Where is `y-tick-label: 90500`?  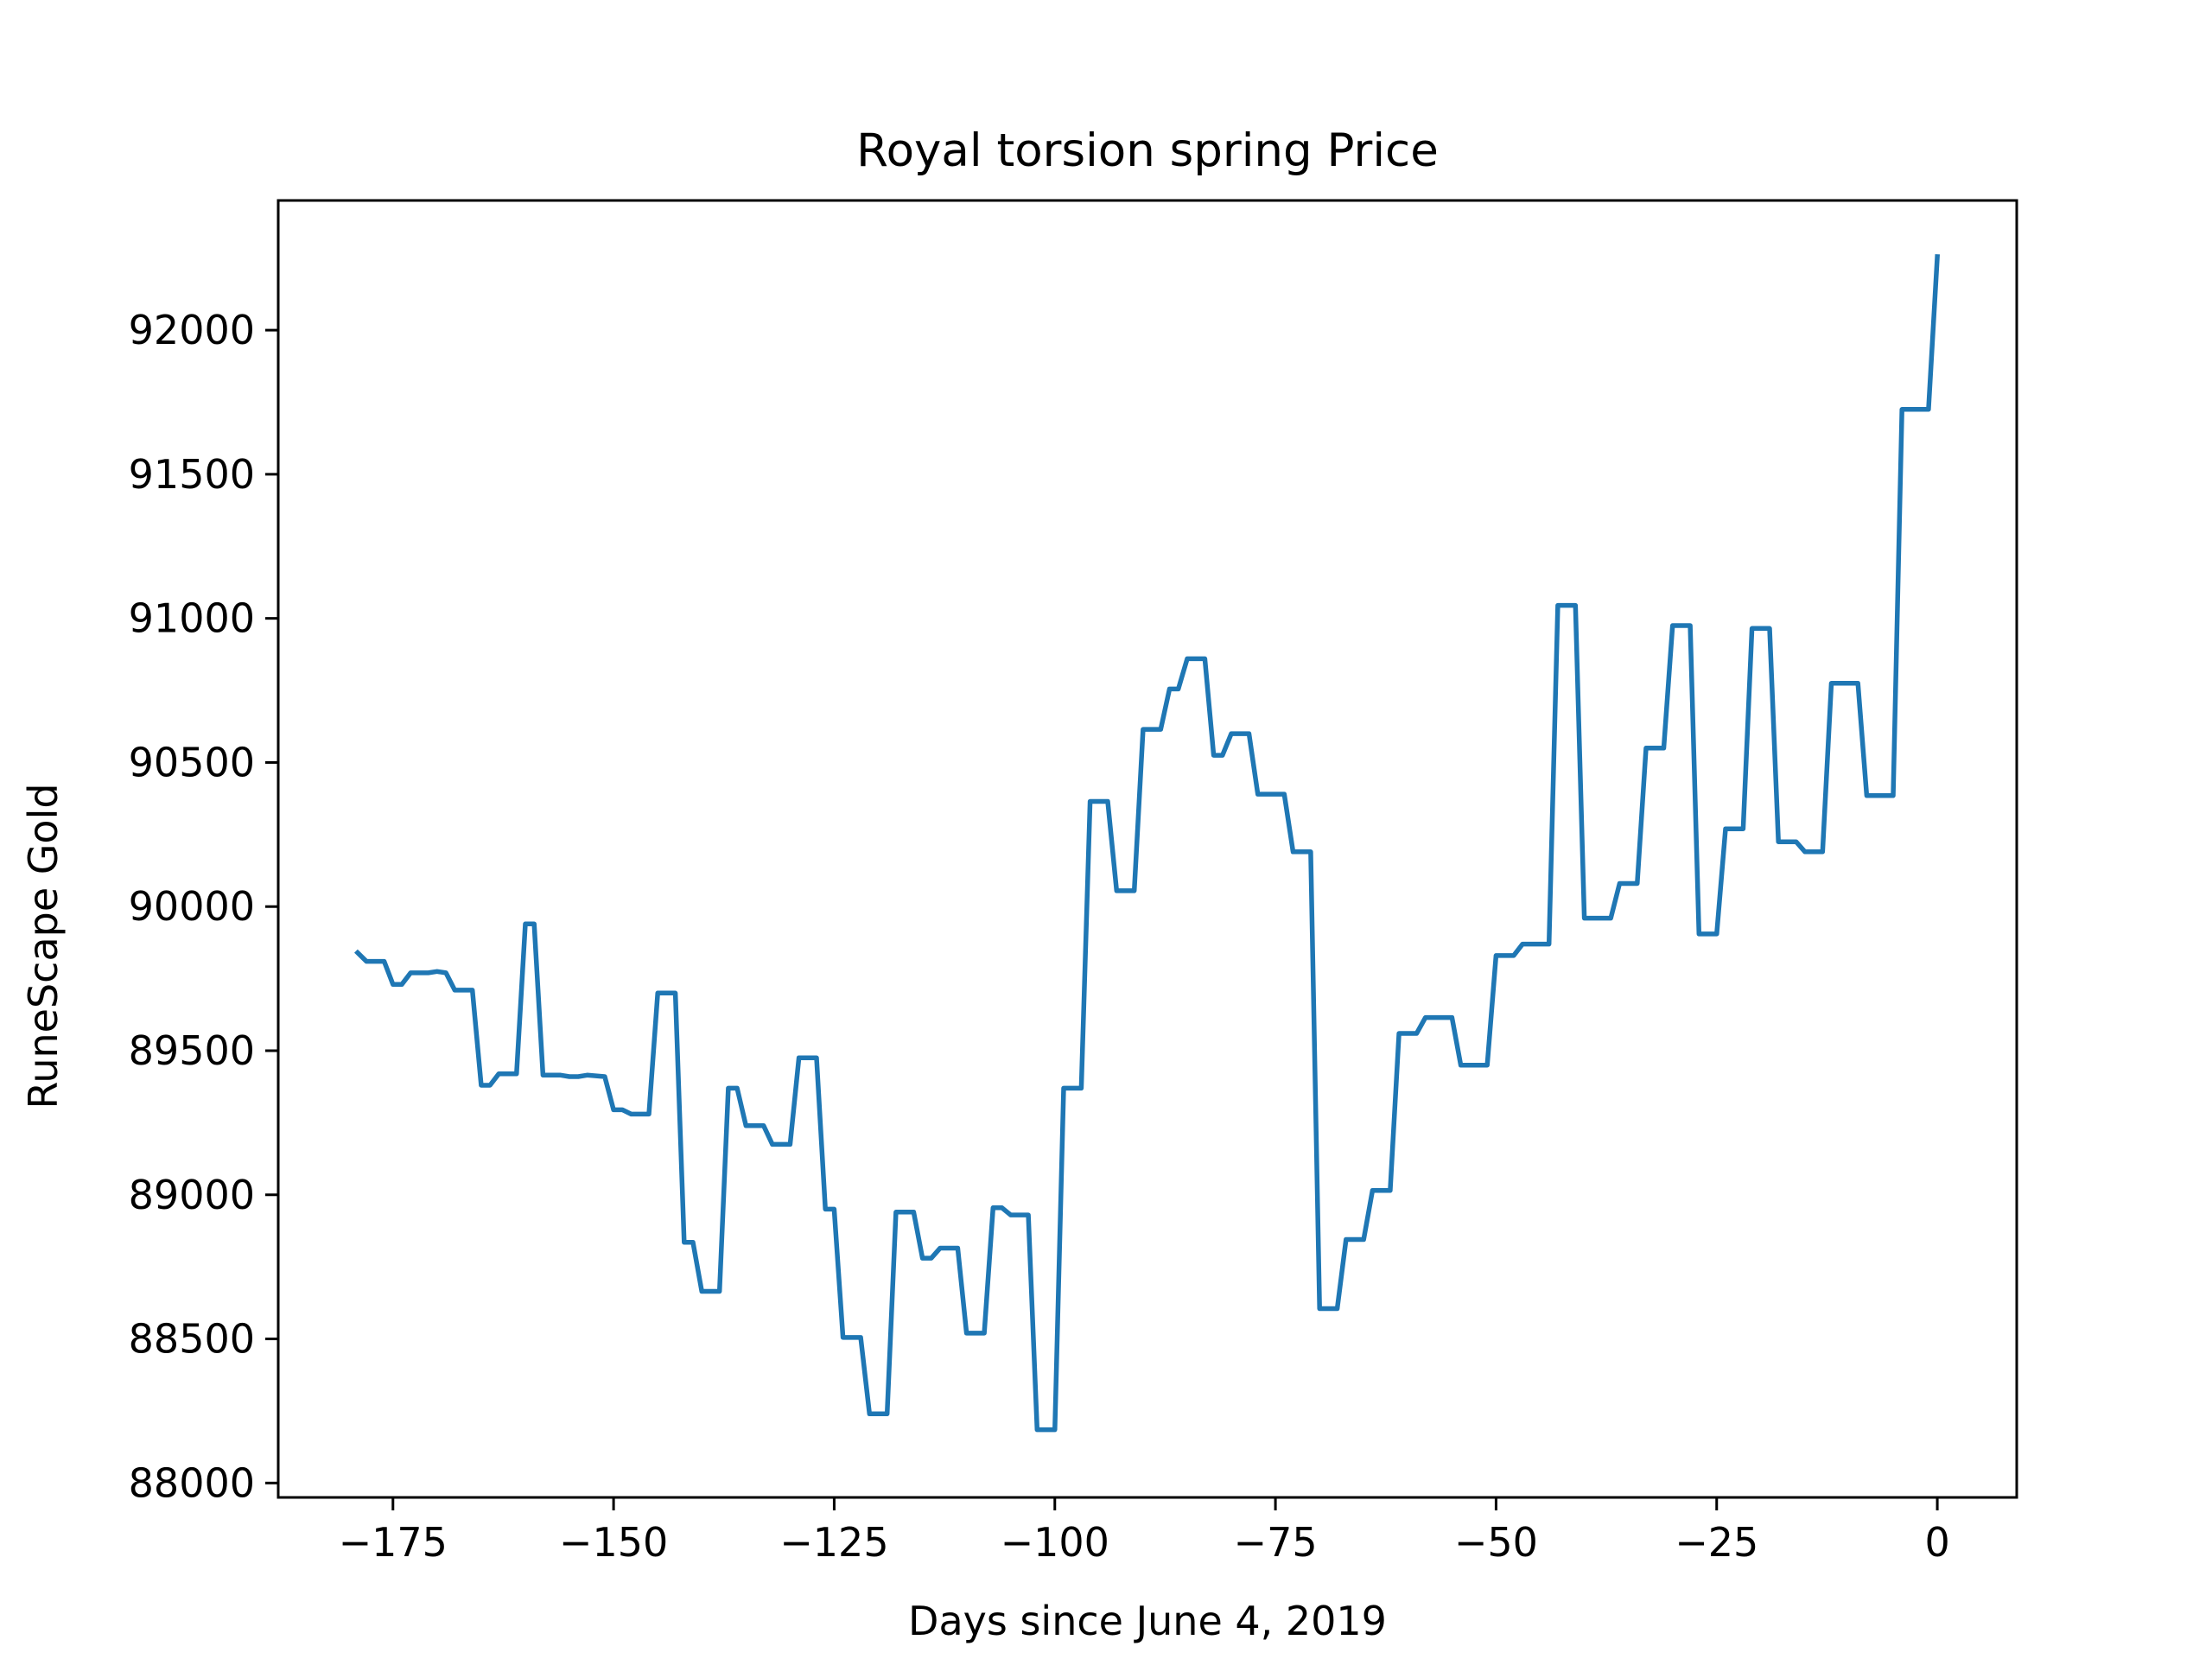
y-tick-label: 90500 is located at coordinates (192, 762).